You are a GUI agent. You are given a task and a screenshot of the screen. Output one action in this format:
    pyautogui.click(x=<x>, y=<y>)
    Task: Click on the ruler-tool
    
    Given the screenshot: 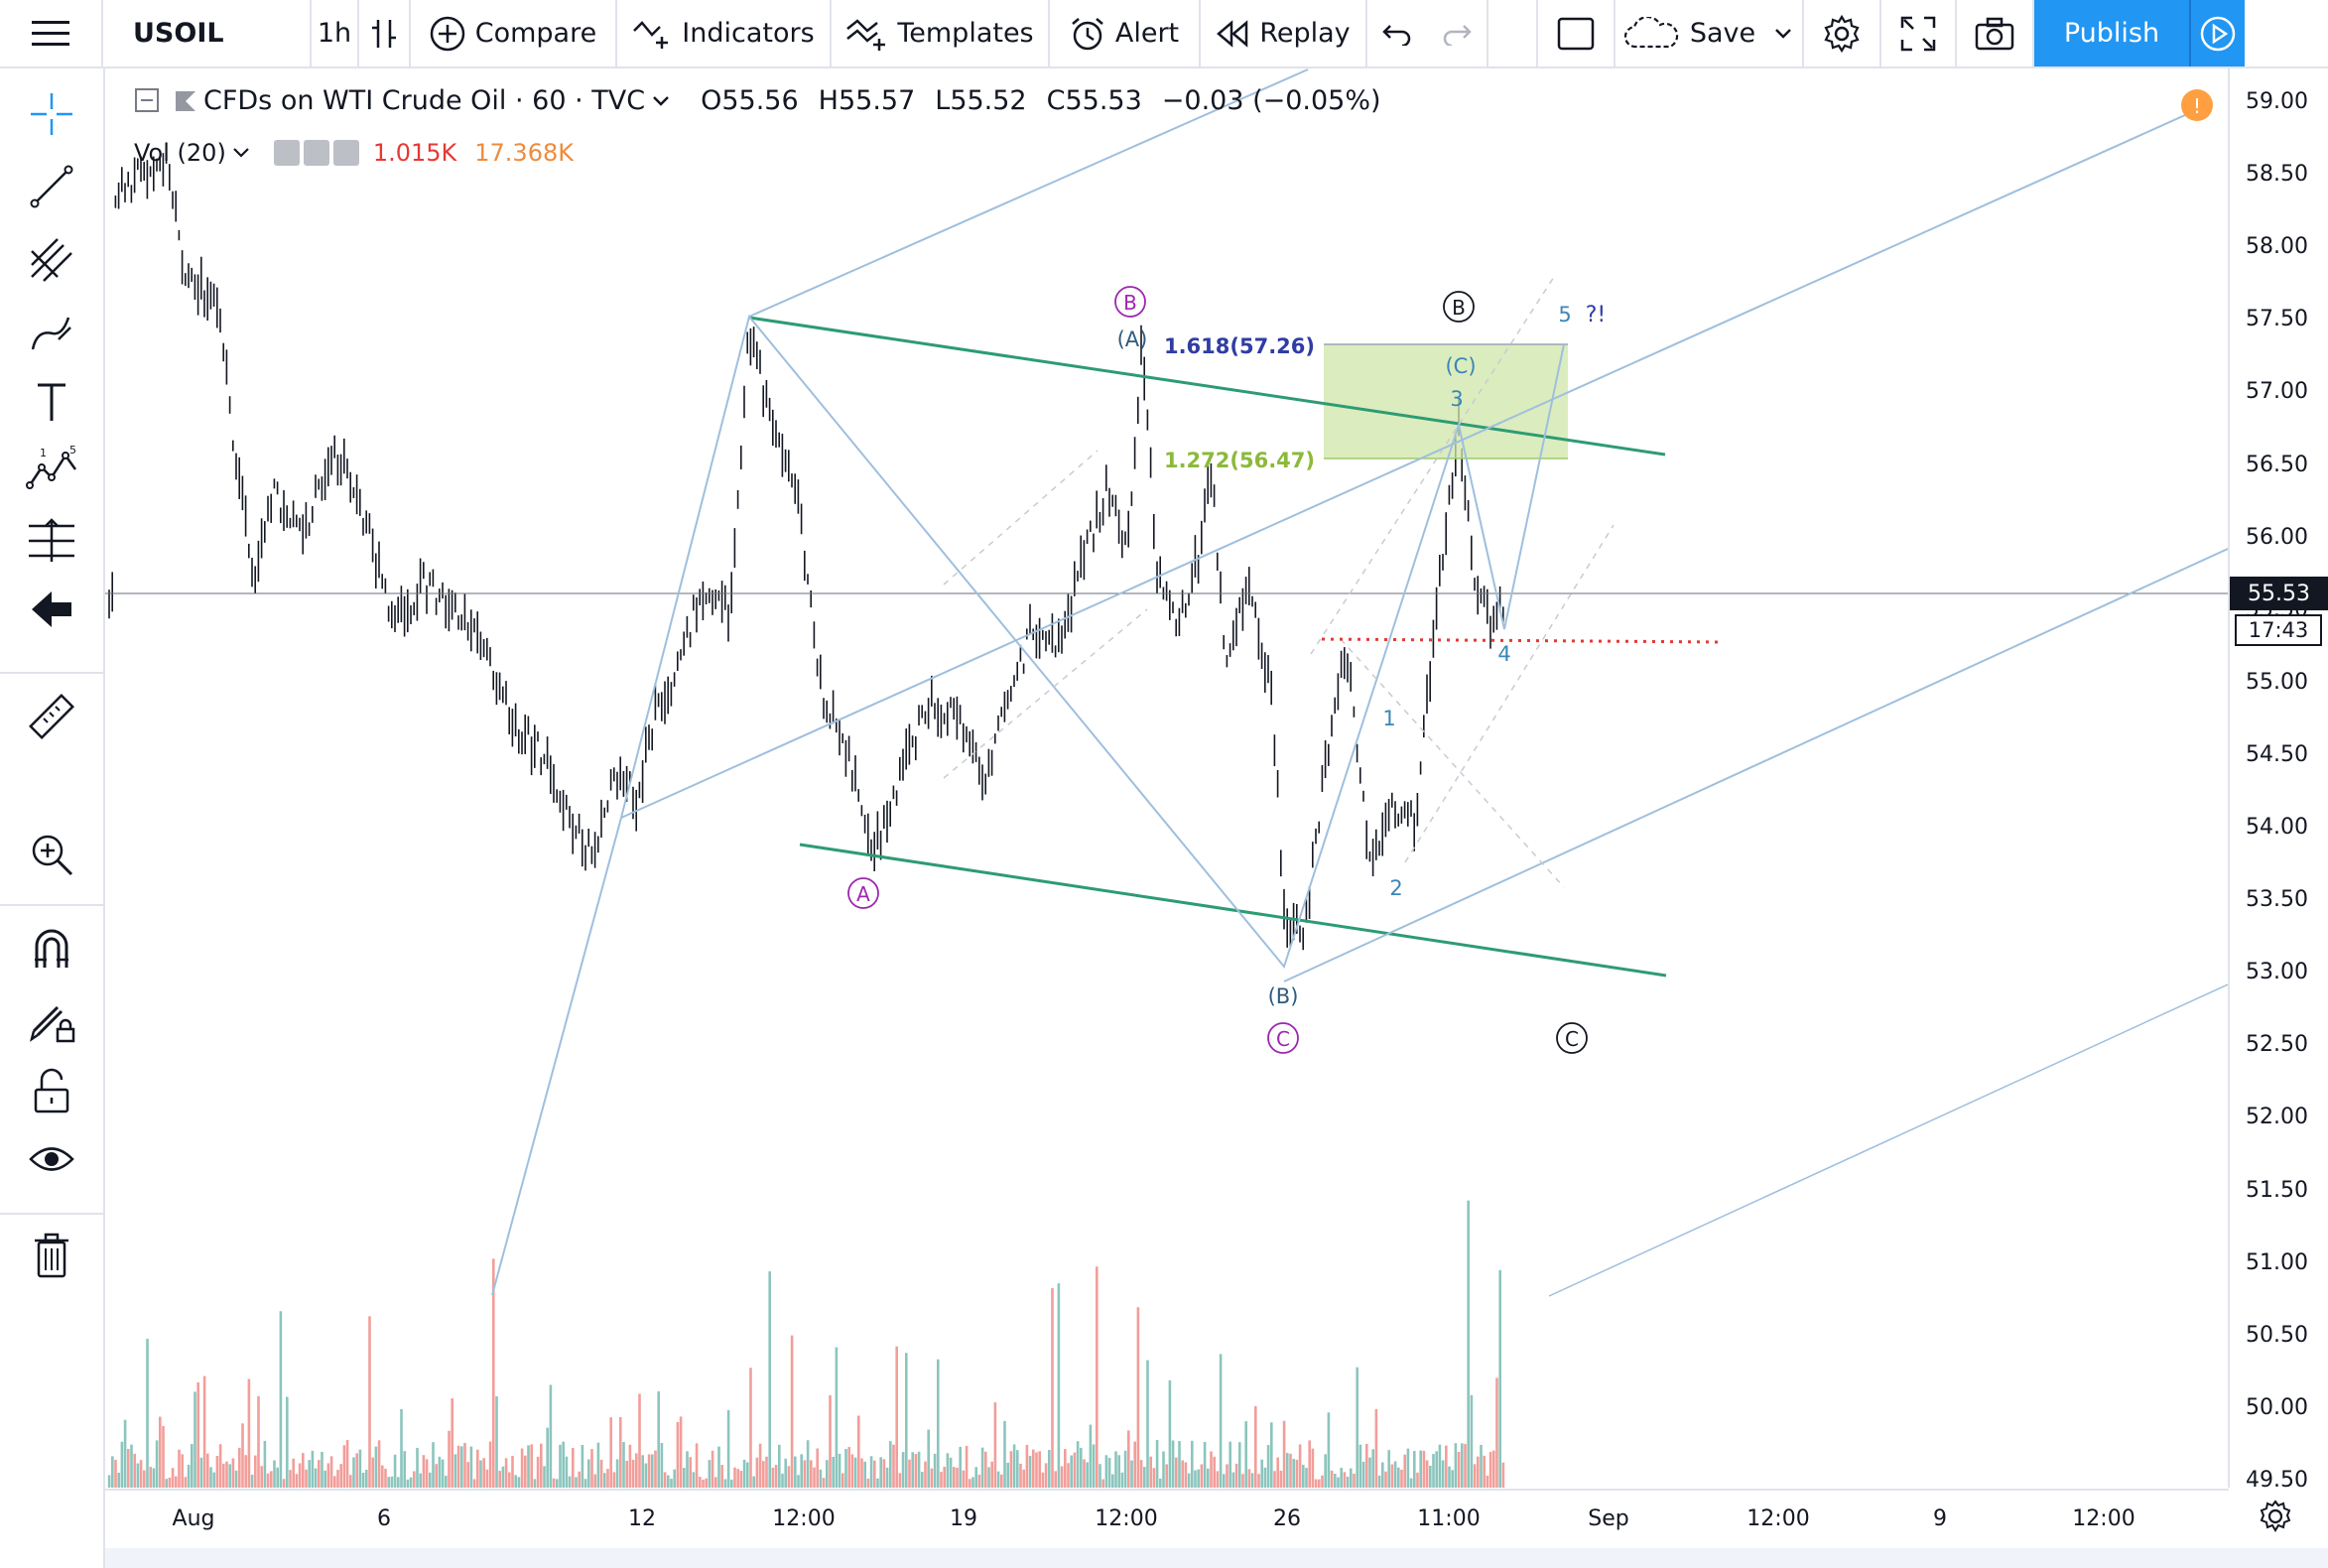 What is the action you would take?
    pyautogui.click(x=51, y=716)
    